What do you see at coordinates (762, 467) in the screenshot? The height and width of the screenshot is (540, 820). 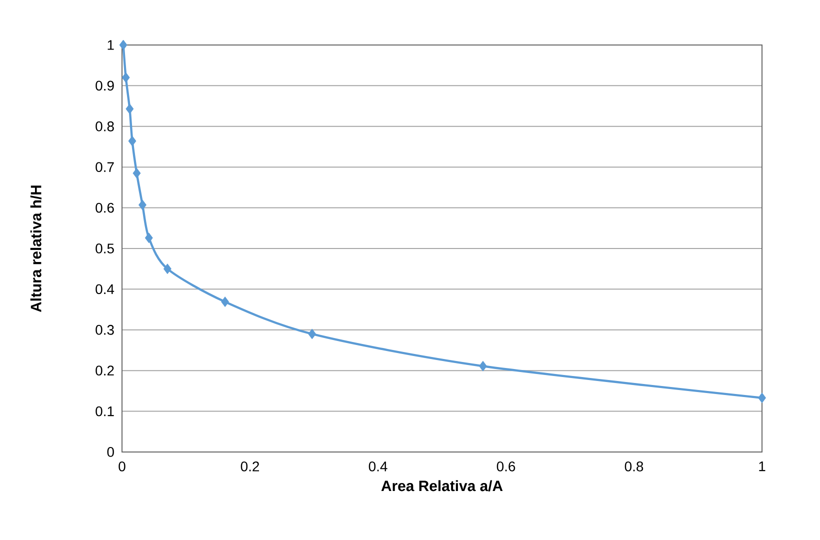 I see `x-tick-label: 1` at bounding box center [762, 467].